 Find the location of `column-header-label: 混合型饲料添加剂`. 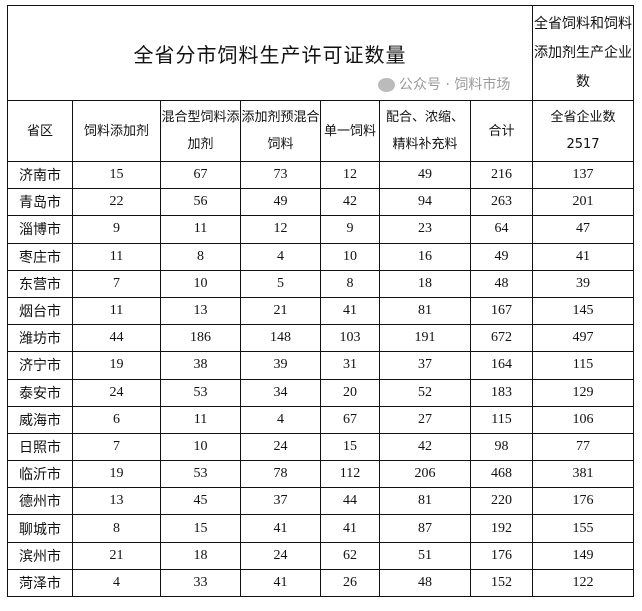

column-header-label: 混合型饲料添加剂 is located at coordinates (200, 131).